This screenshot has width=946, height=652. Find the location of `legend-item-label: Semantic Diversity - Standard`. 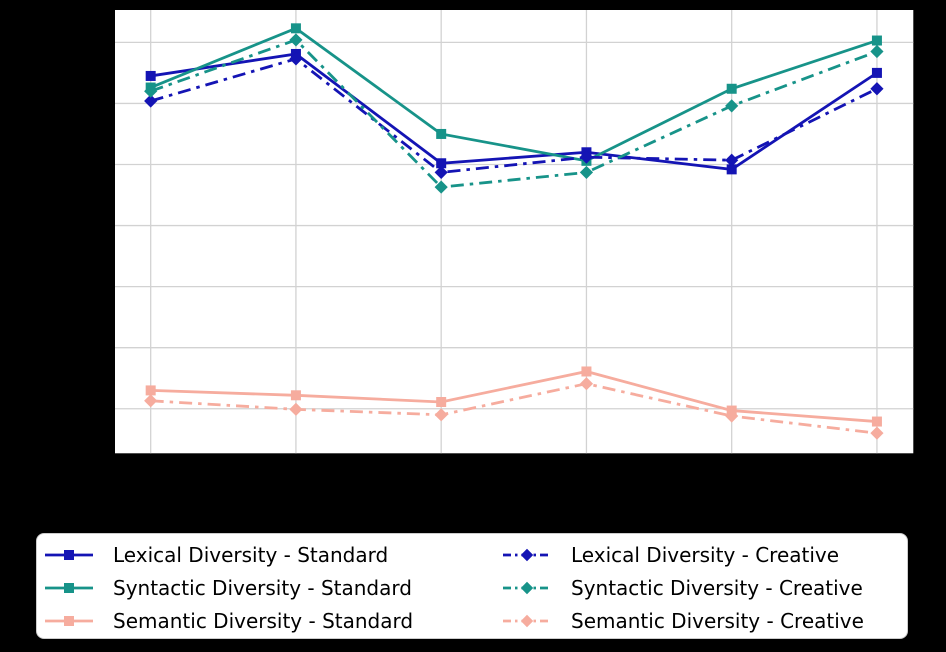

legend-item-label: Semantic Diversity - Standard is located at coordinates (263, 620).